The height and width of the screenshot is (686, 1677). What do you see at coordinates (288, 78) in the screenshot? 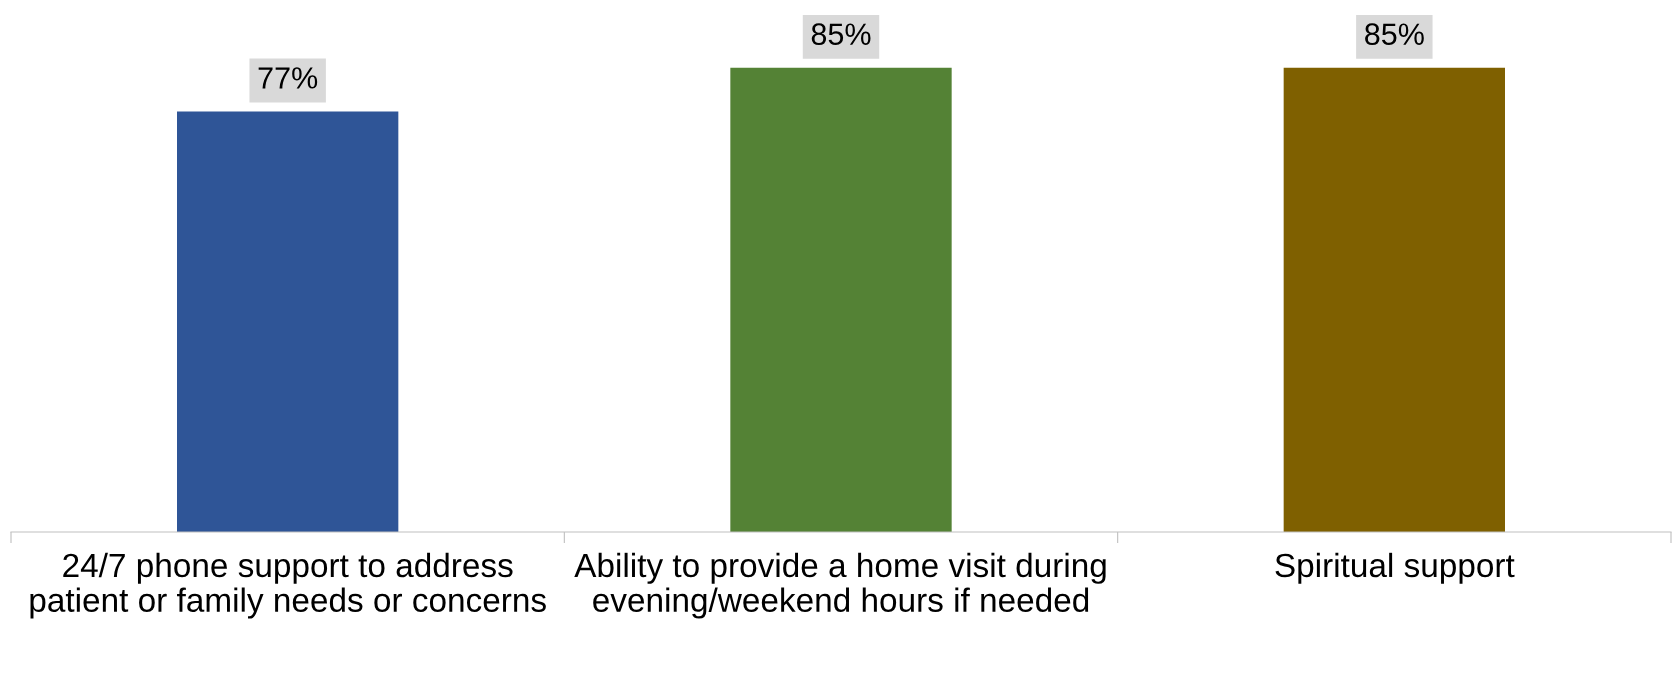
I see `data-label: 77%` at bounding box center [288, 78].